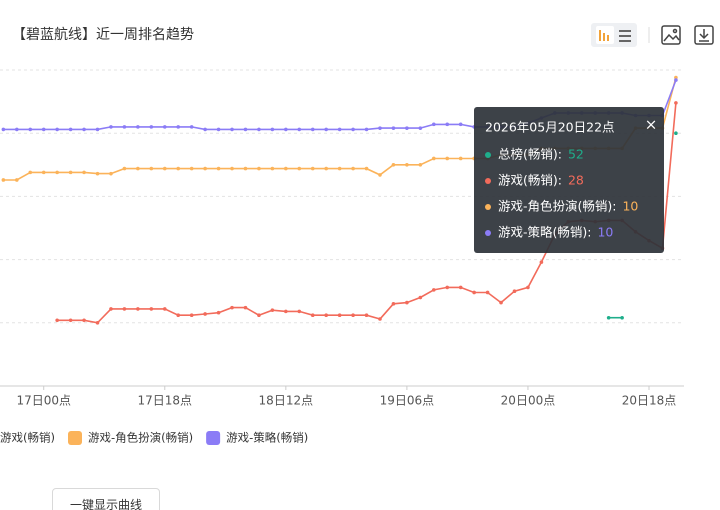 This screenshot has width=720, height=510. I want to click on x-tick-label: 19日06点, so click(407, 401).